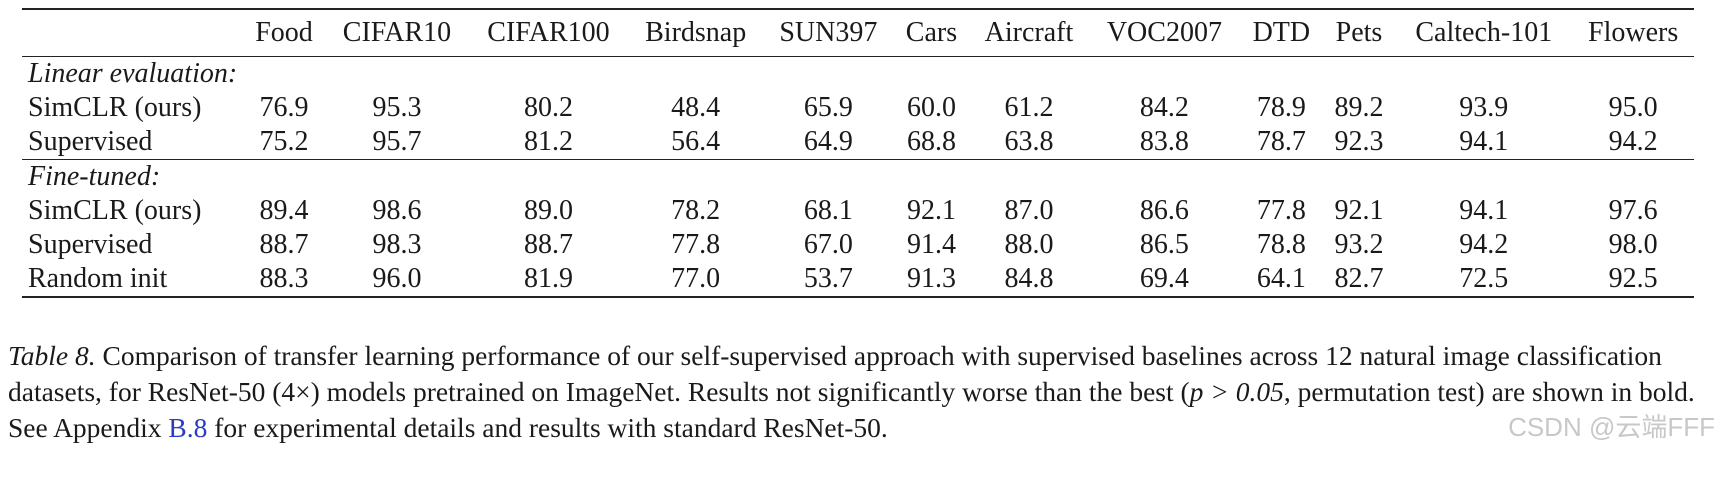 This screenshot has width=1725, height=500. I want to click on value-cell: 72.5, so click(1484, 278).